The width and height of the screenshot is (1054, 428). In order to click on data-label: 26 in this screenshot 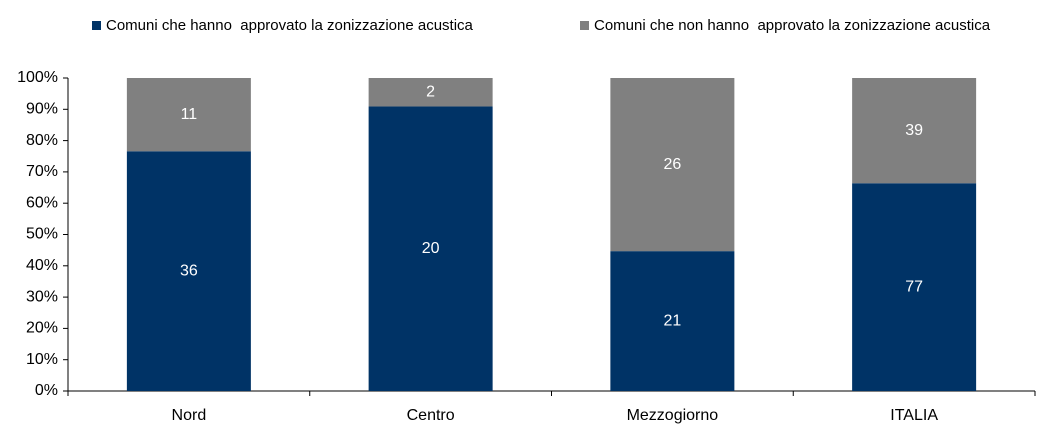, I will do `click(672, 164)`.